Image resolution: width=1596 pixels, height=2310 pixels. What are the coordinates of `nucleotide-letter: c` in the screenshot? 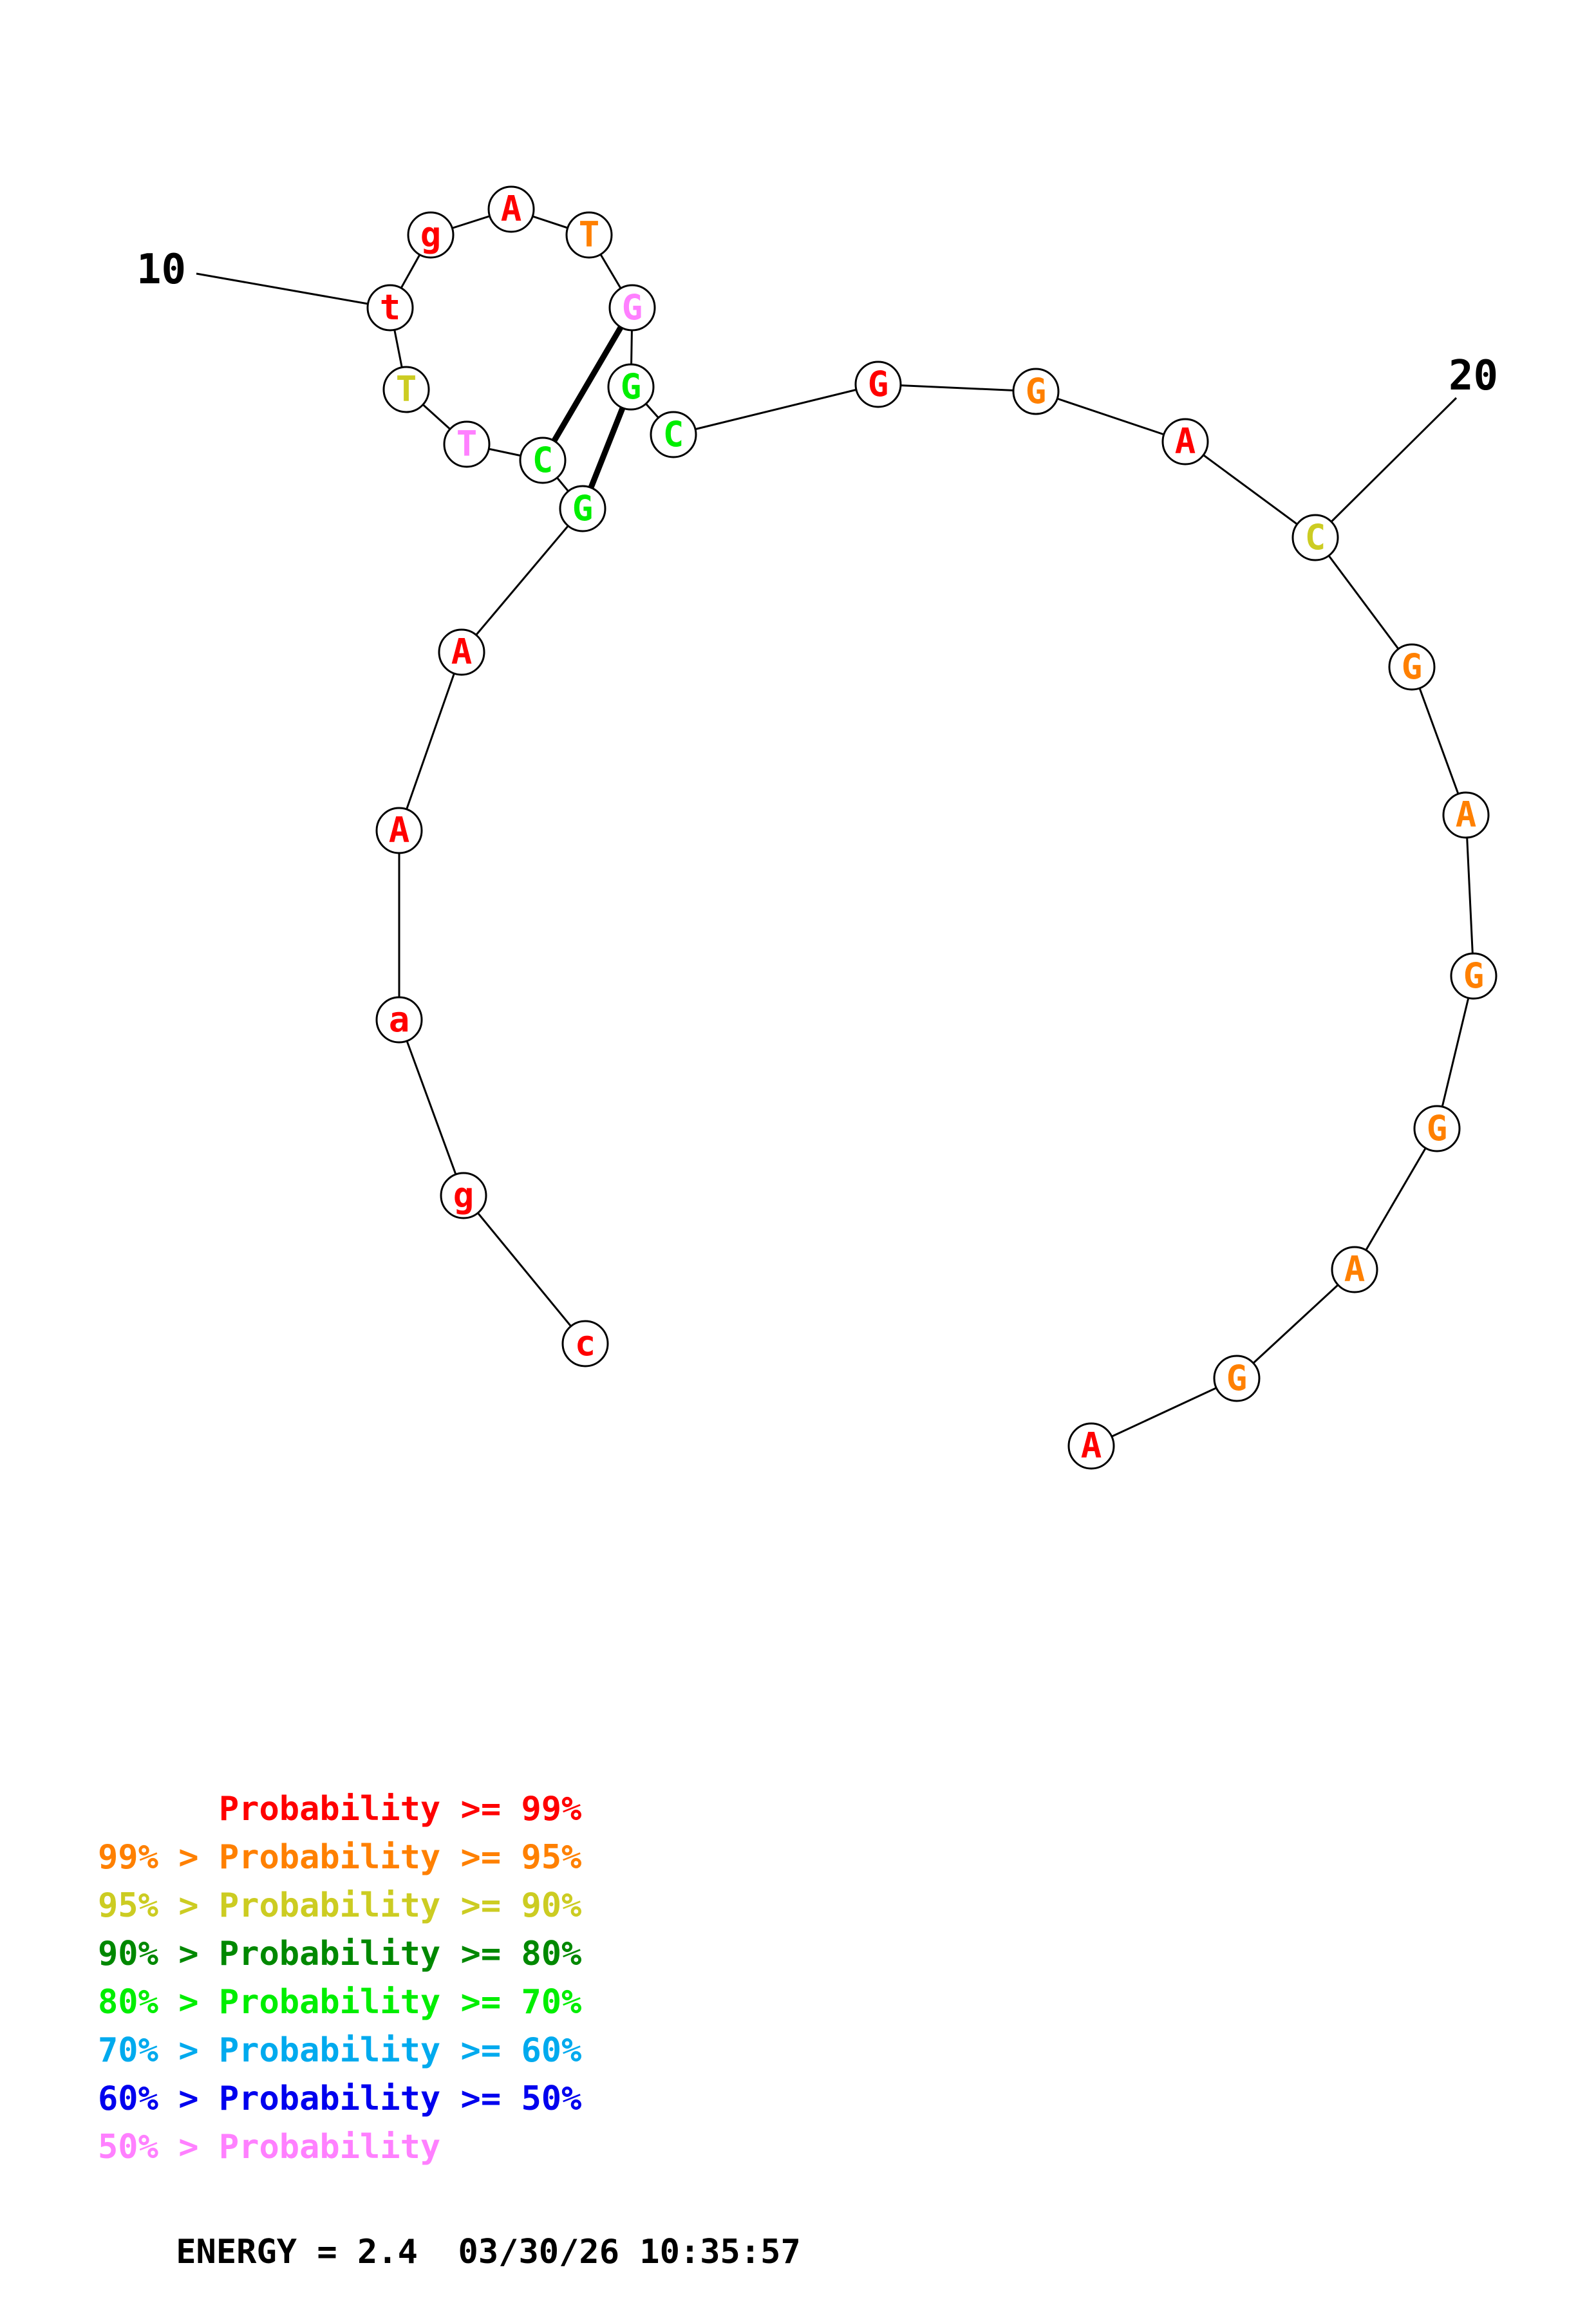 It's located at (585, 1343).